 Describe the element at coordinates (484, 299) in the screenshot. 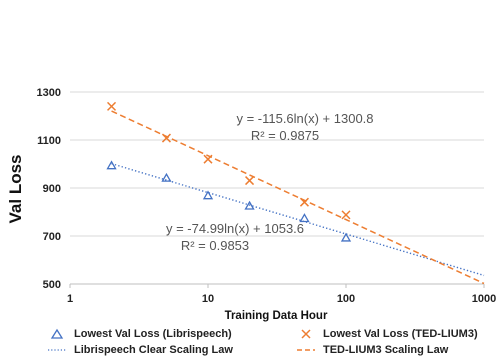

I see `x-tick-label: 1000` at that location.